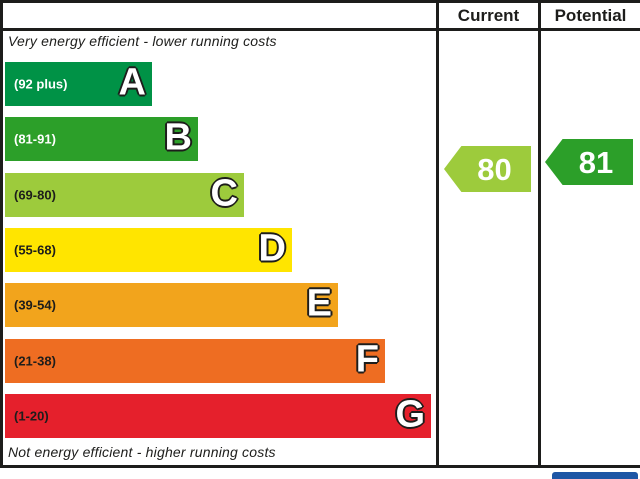  Describe the element at coordinates (178, 137) in the screenshot. I see `band-letter: B` at that location.